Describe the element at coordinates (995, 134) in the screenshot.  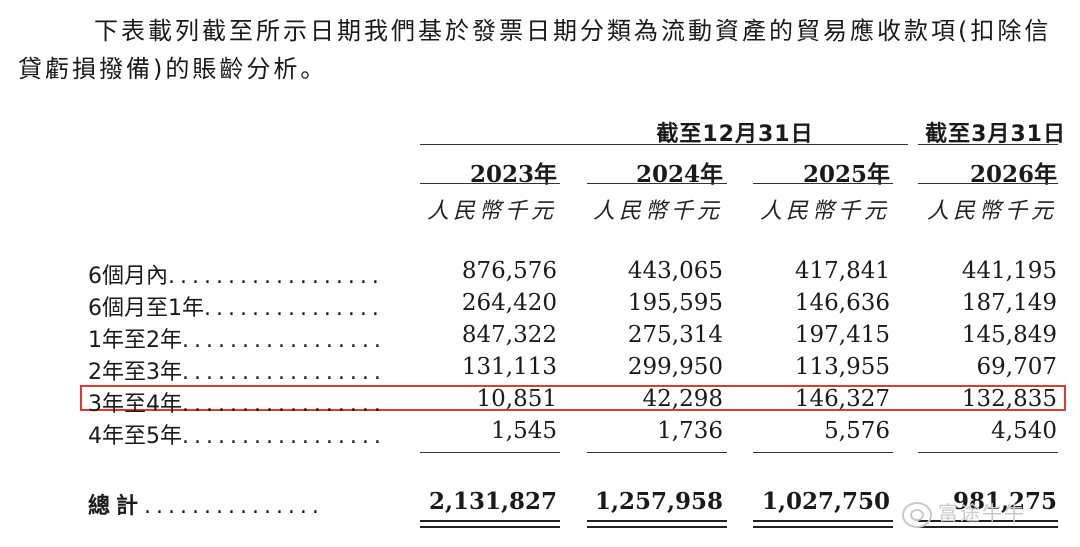
I see `header-group-mar31: 截至3月31日` at that location.